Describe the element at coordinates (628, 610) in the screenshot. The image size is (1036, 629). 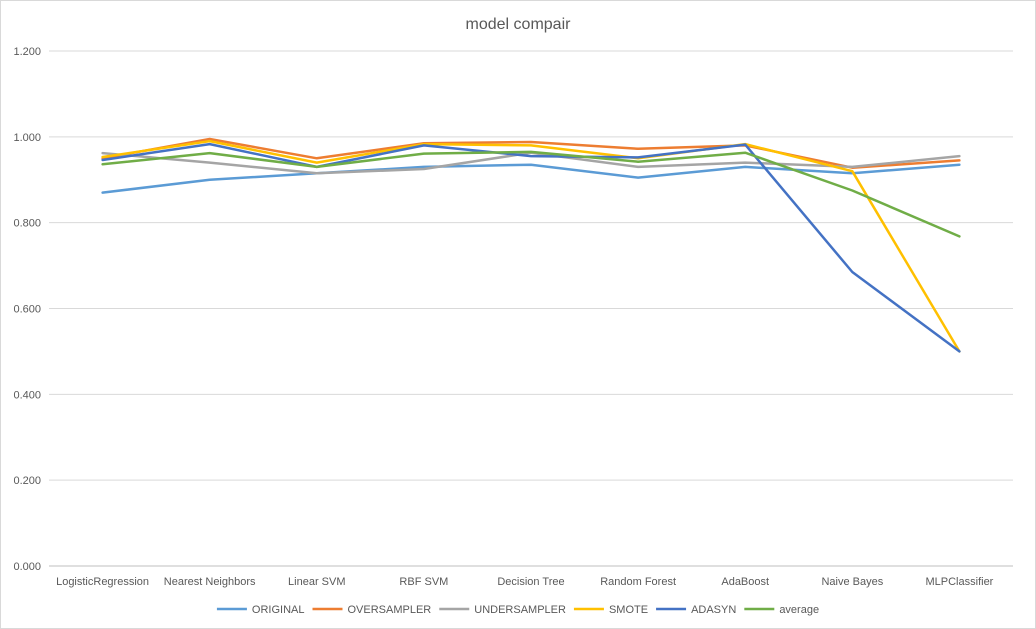
I see `legend-label: SMOTE` at that location.